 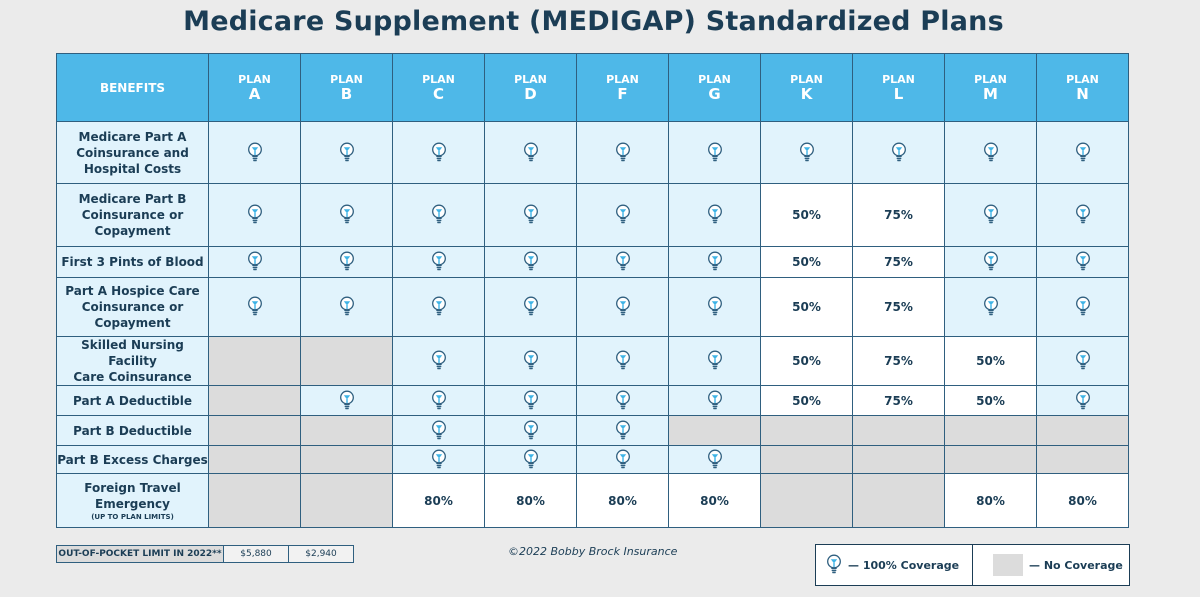 I want to click on benefit-label-line: Part A Hospice Care, so click(x=132, y=291).